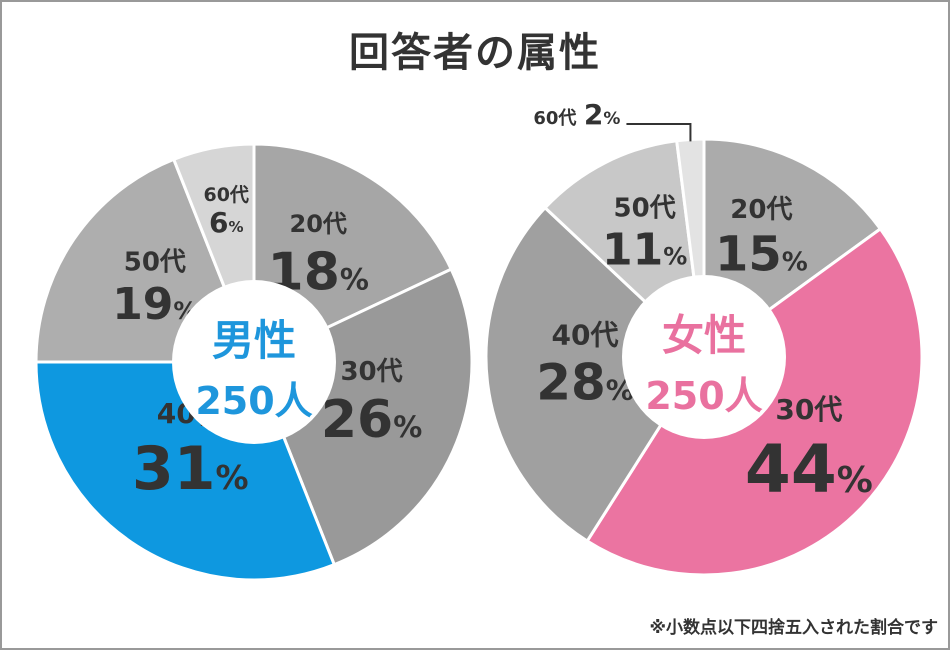  What do you see at coordinates (595, 374) in the screenshot?
I see `pie-slice-40代` at bounding box center [595, 374].